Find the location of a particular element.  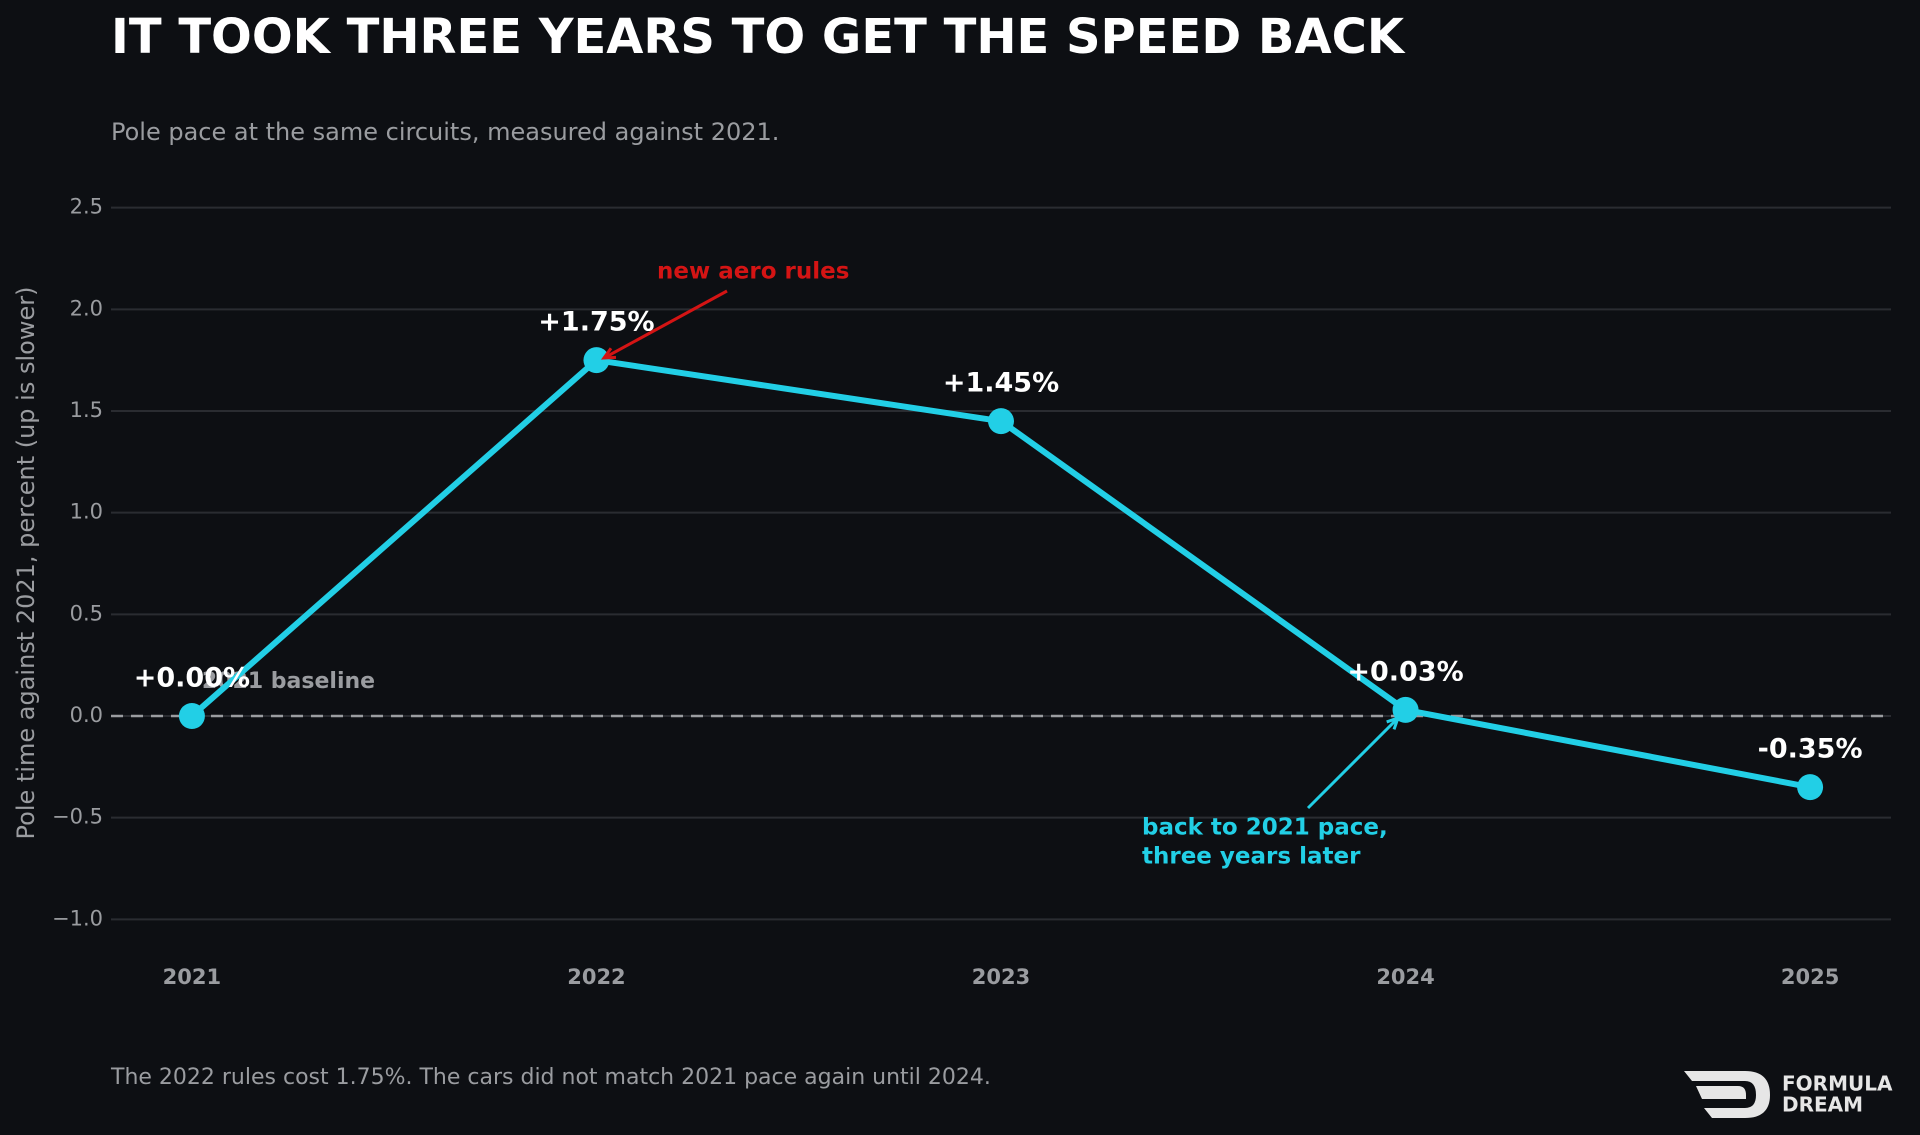

y-tick-label: 0.5 is located at coordinates (86, 613).